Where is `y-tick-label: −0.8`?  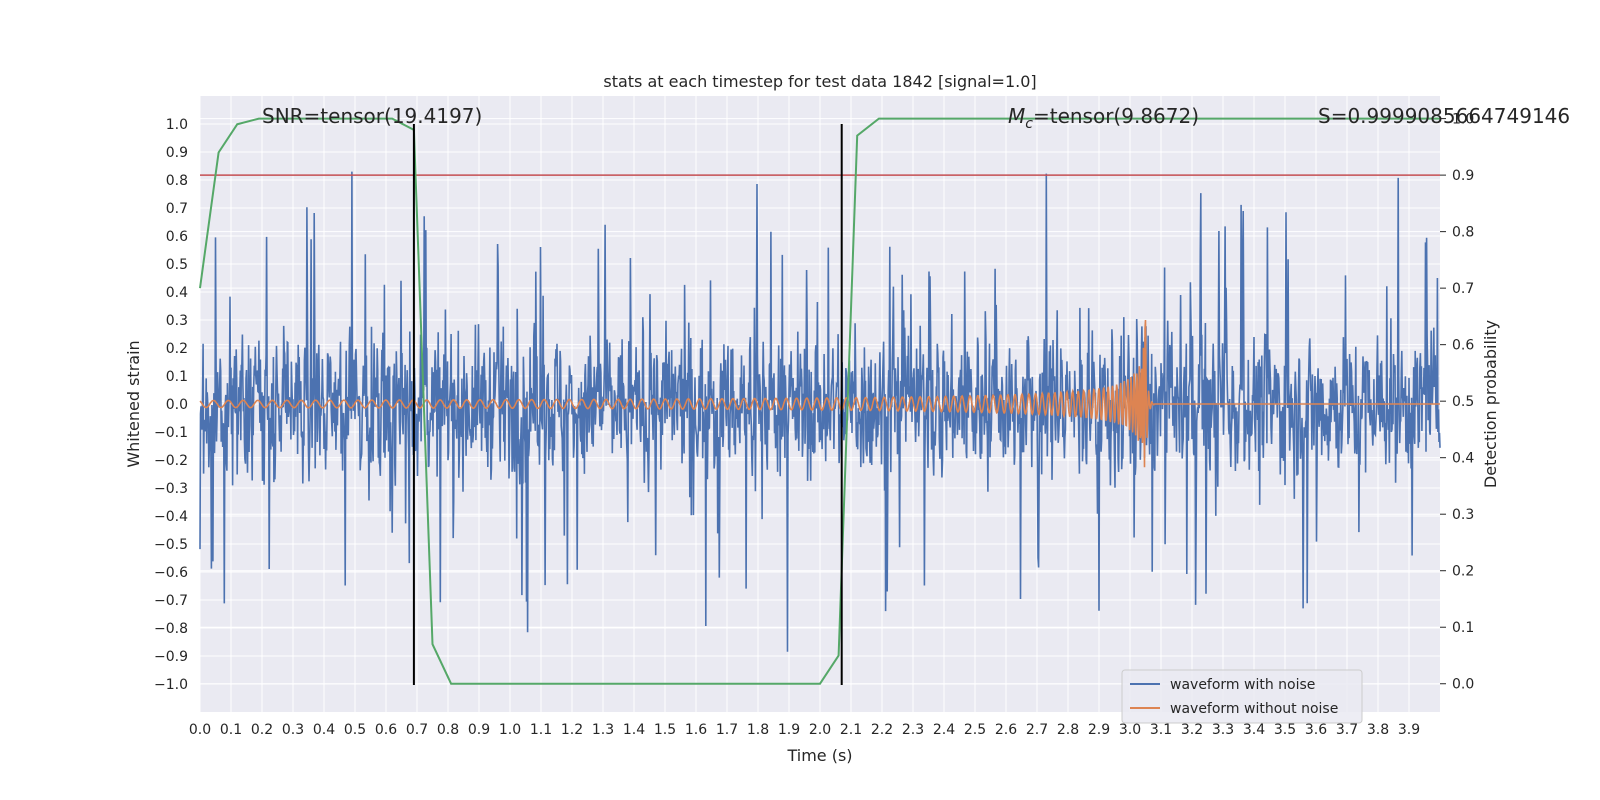
y-tick-label: −0.8 is located at coordinates (171, 629).